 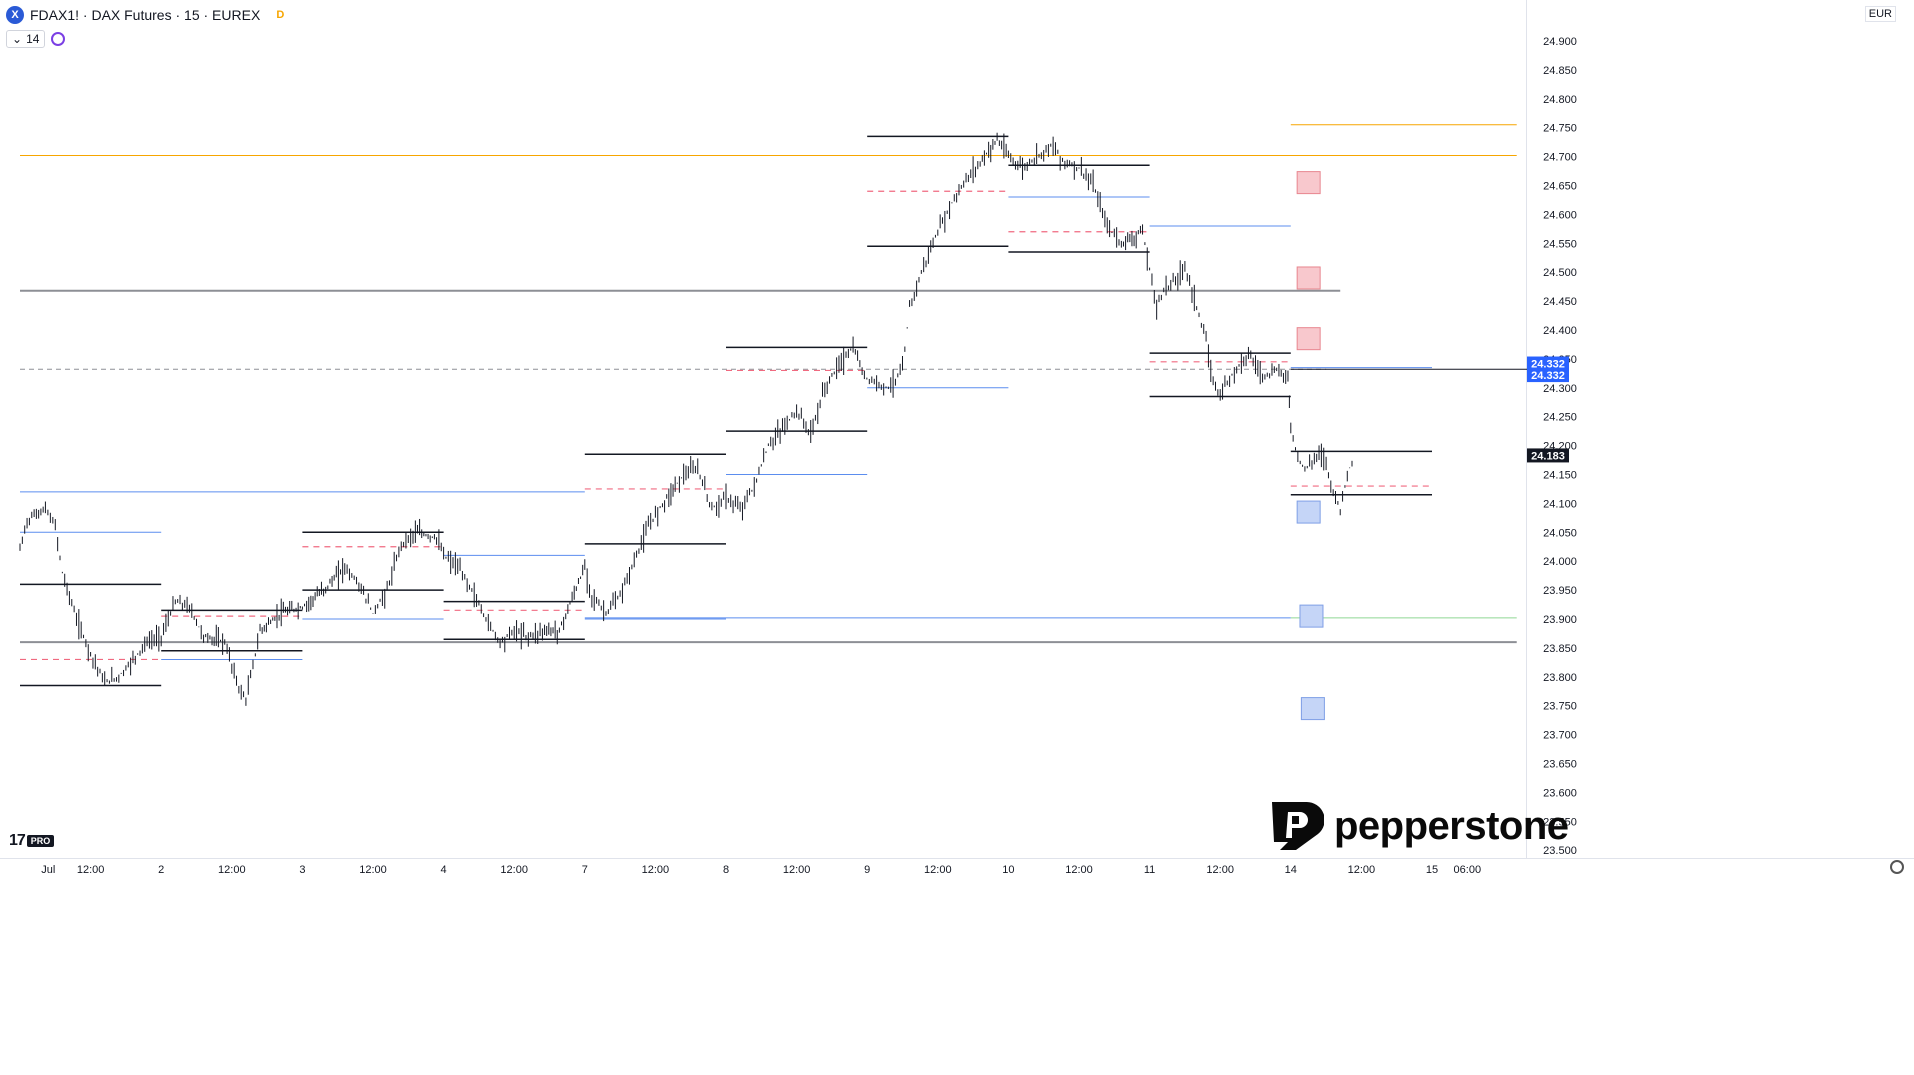 I want to click on price-badge-label: 24.183, so click(x=1548, y=456).